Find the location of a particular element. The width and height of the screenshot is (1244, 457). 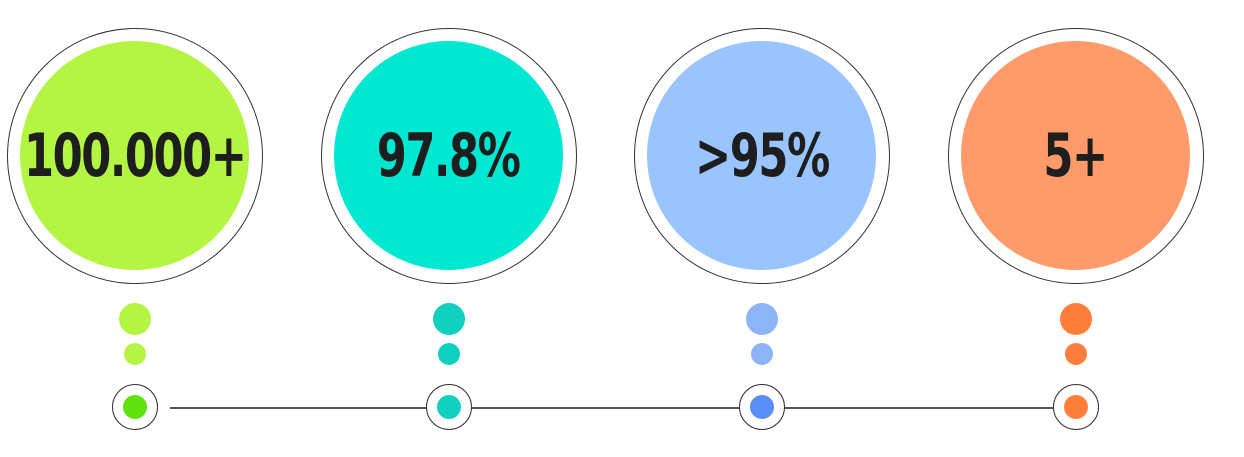

stat-value: 97.8% is located at coordinates (449, 155).